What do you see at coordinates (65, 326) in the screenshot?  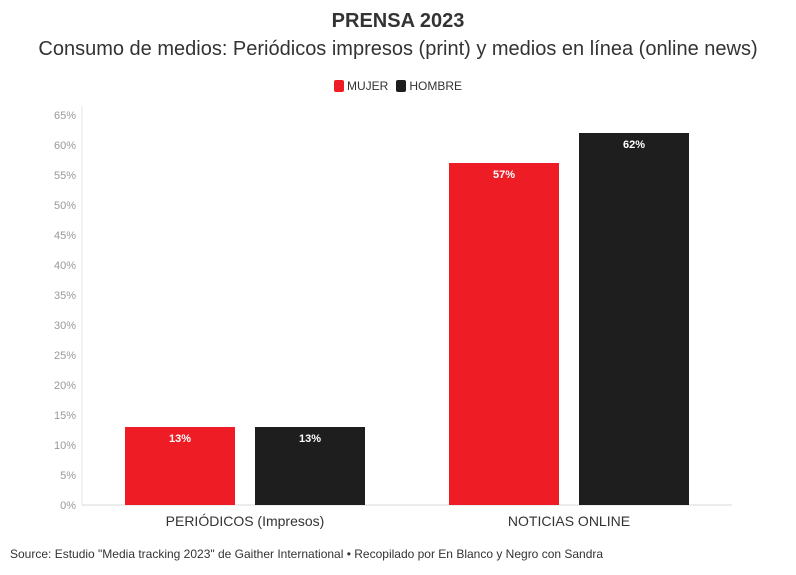 I see `y-tick-label: 30%` at bounding box center [65, 326].